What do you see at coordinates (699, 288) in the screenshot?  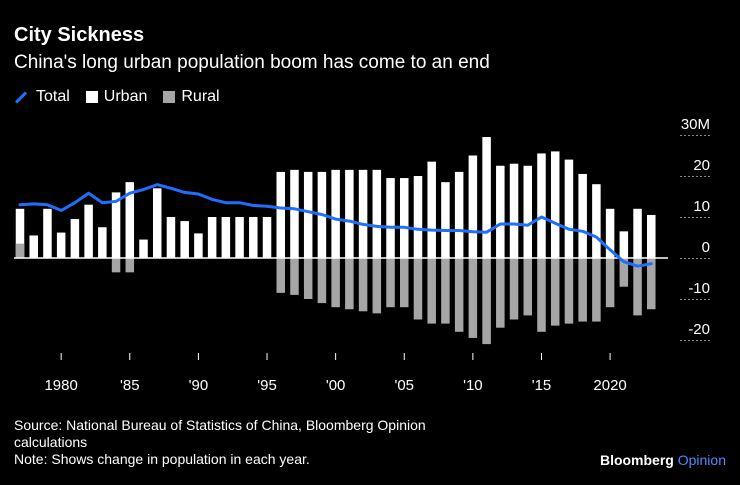 I see `y-tick-label: -10` at bounding box center [699, 288].